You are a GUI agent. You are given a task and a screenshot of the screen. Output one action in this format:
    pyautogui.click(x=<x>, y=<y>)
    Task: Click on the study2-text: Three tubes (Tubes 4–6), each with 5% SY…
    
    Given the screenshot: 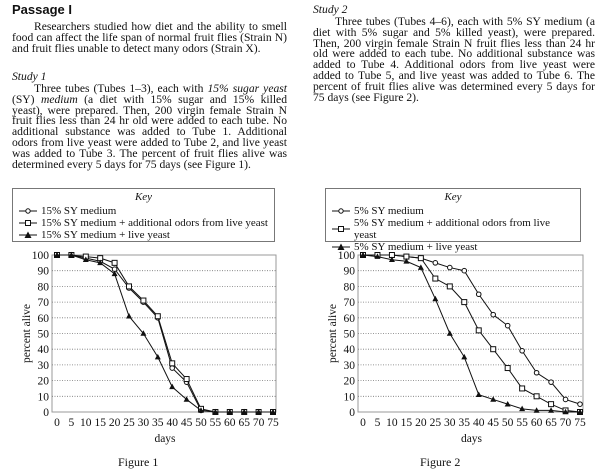 What is the action you would take?
    pyautogui.click(x=454, y=59)
    